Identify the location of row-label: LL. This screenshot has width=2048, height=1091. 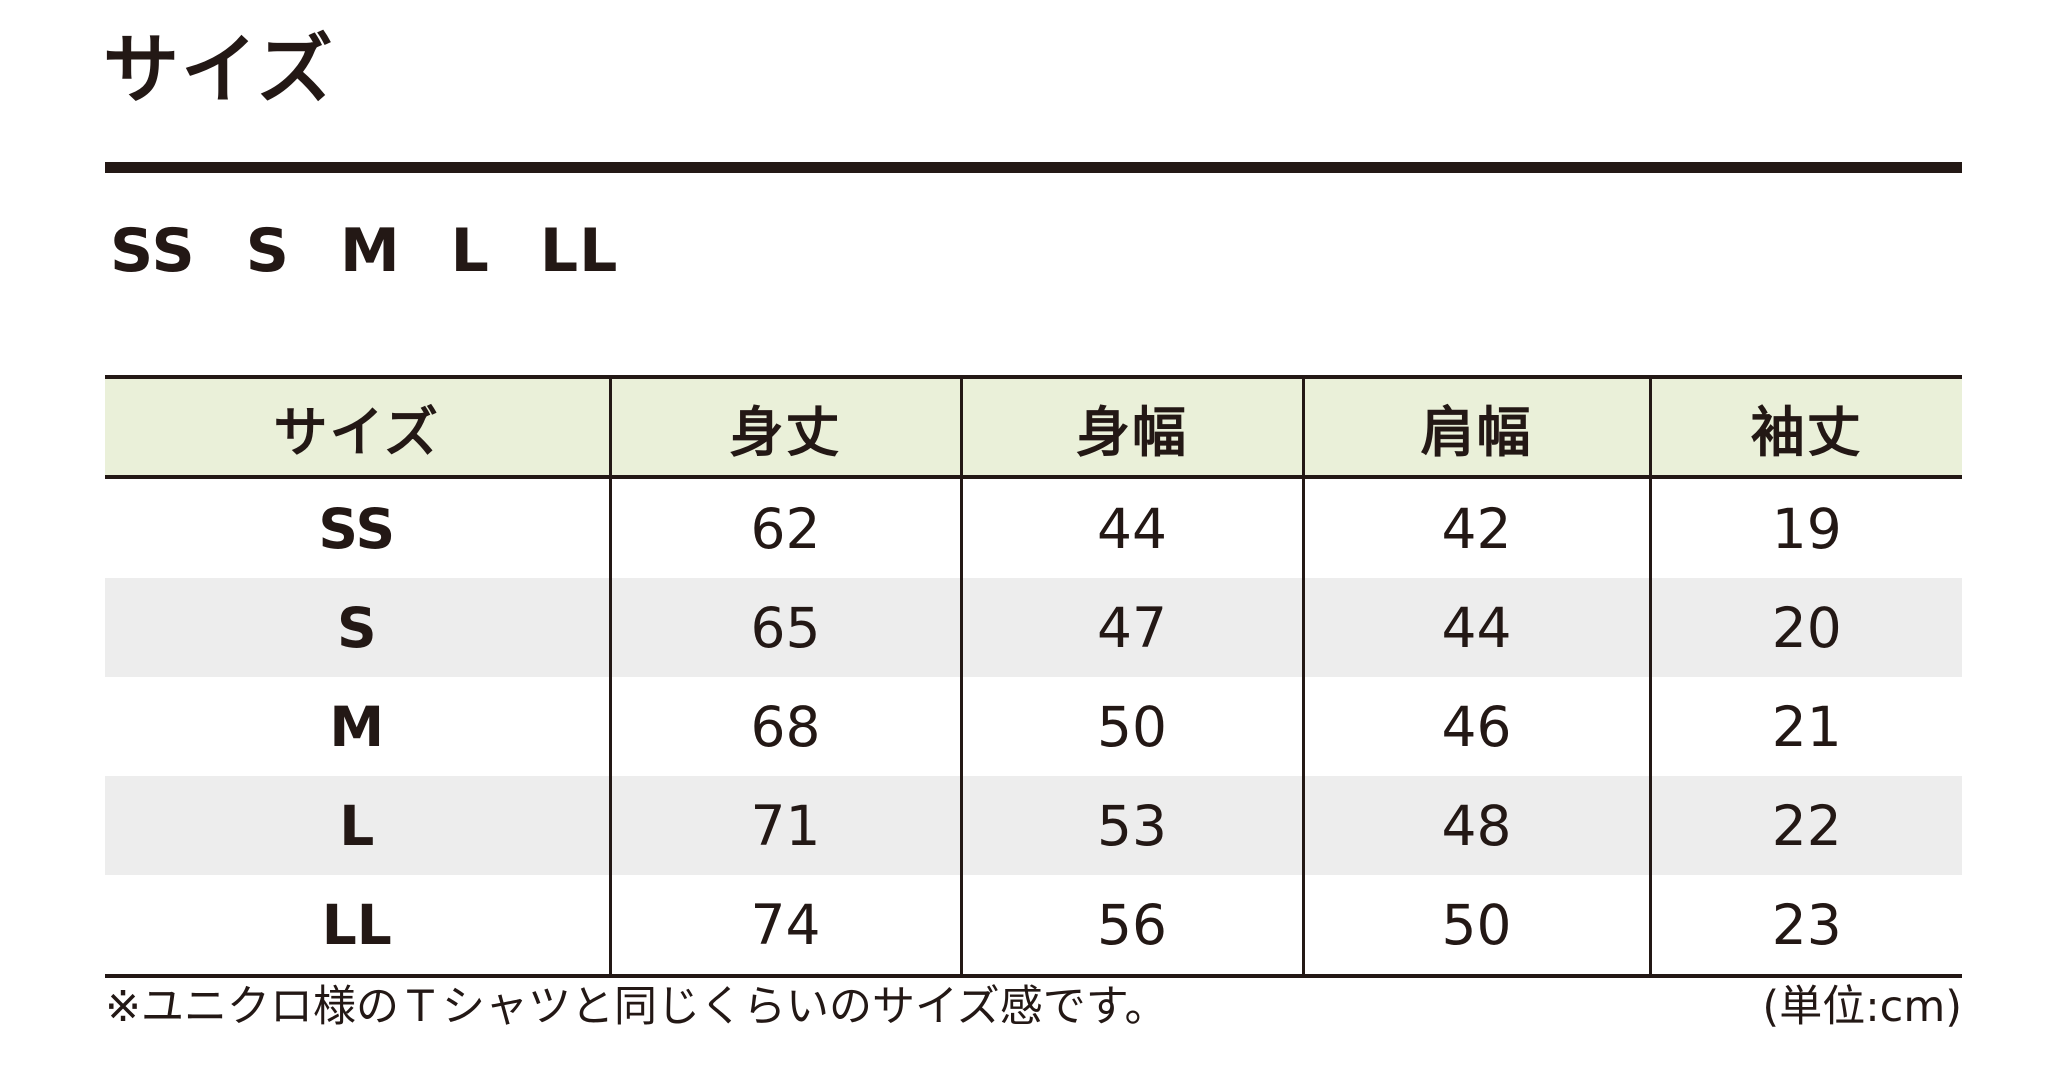
(357, 926).